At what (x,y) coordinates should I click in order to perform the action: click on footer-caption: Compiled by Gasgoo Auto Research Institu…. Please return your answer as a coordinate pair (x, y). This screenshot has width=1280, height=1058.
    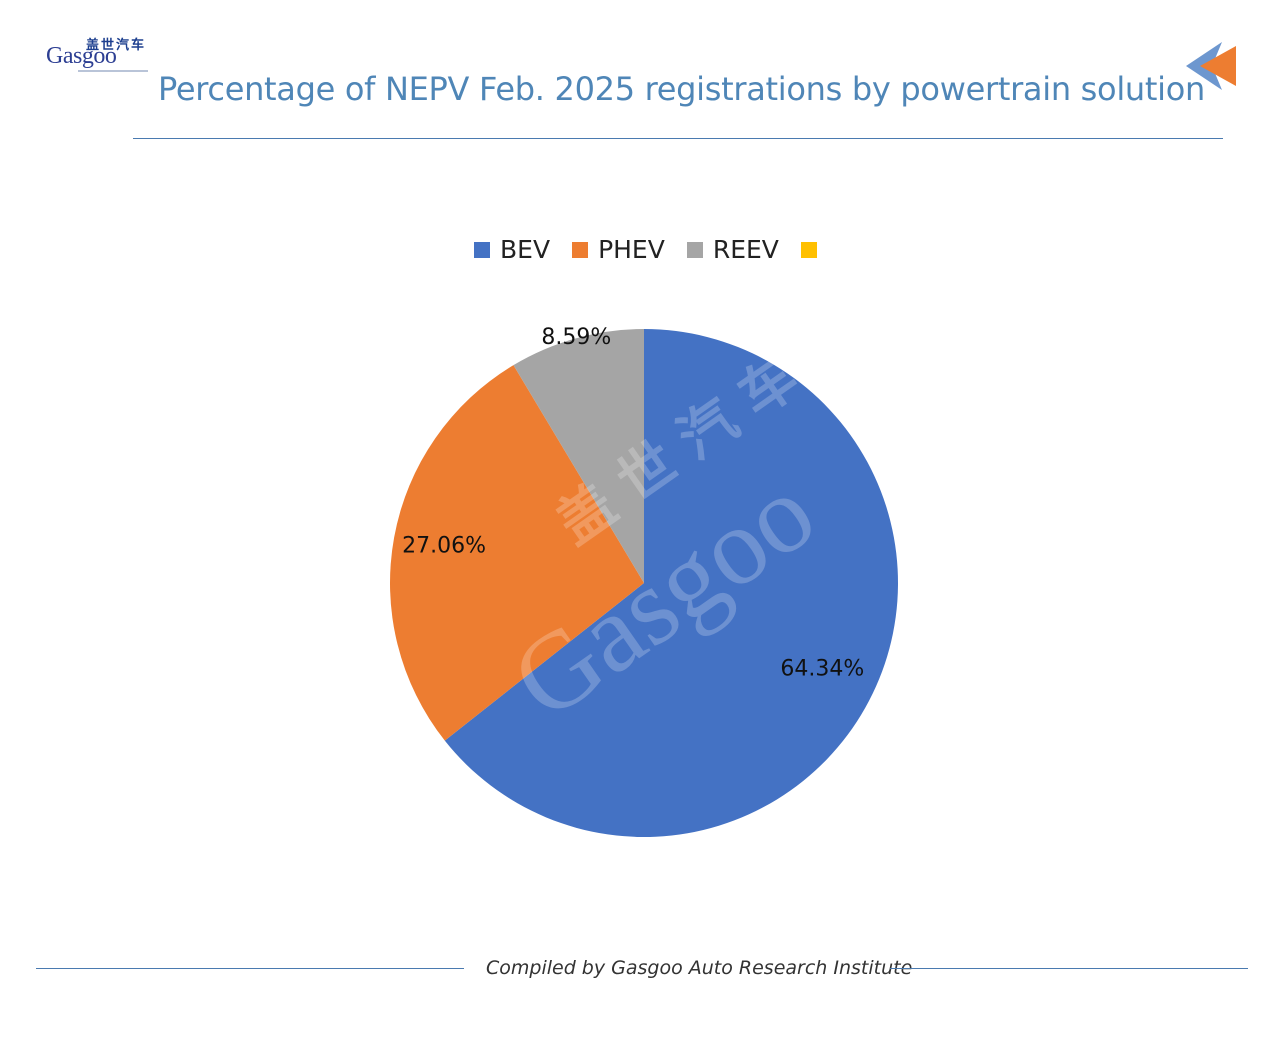
    Looking at the image, I should click on (699, 968).